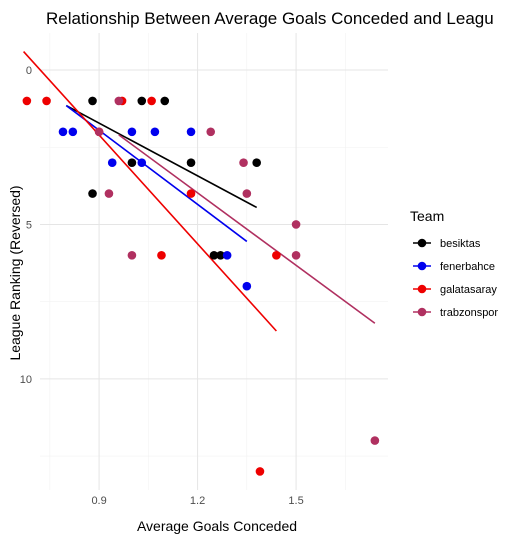 This screenshot has width=520, height=542. What do you see at coordinates (26, 380) in the screenshot?
I see `y-tick-label: 10` at bounding box center [26, 380].